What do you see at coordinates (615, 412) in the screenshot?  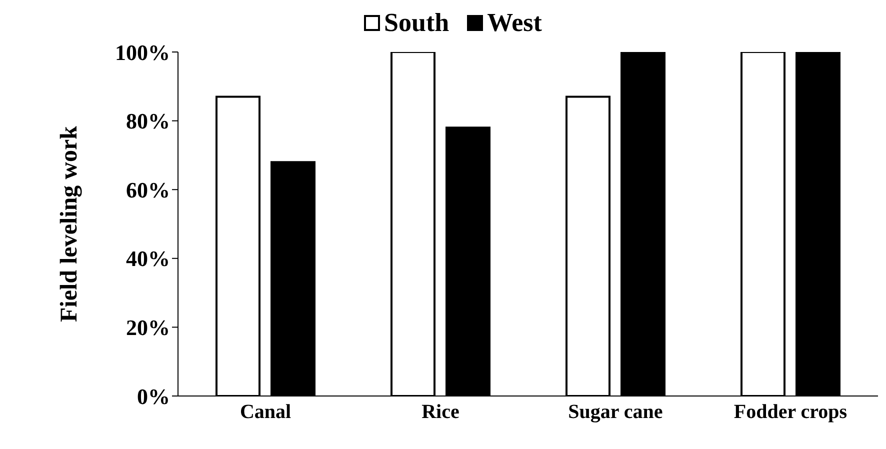 I see `x-tick-label: Sugar cane` at bounding box center [615, 412].